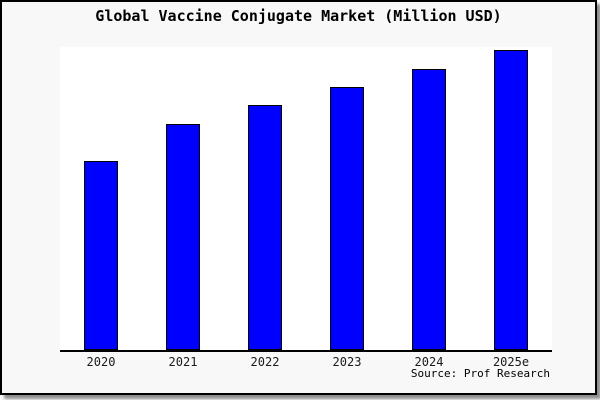 This screenshot has width=600, height=400. What do you see at coordinates (511, 362) in the screenshot?
I see `x-tick-label-2025e: 2025e` at bounding box center [511, 362].